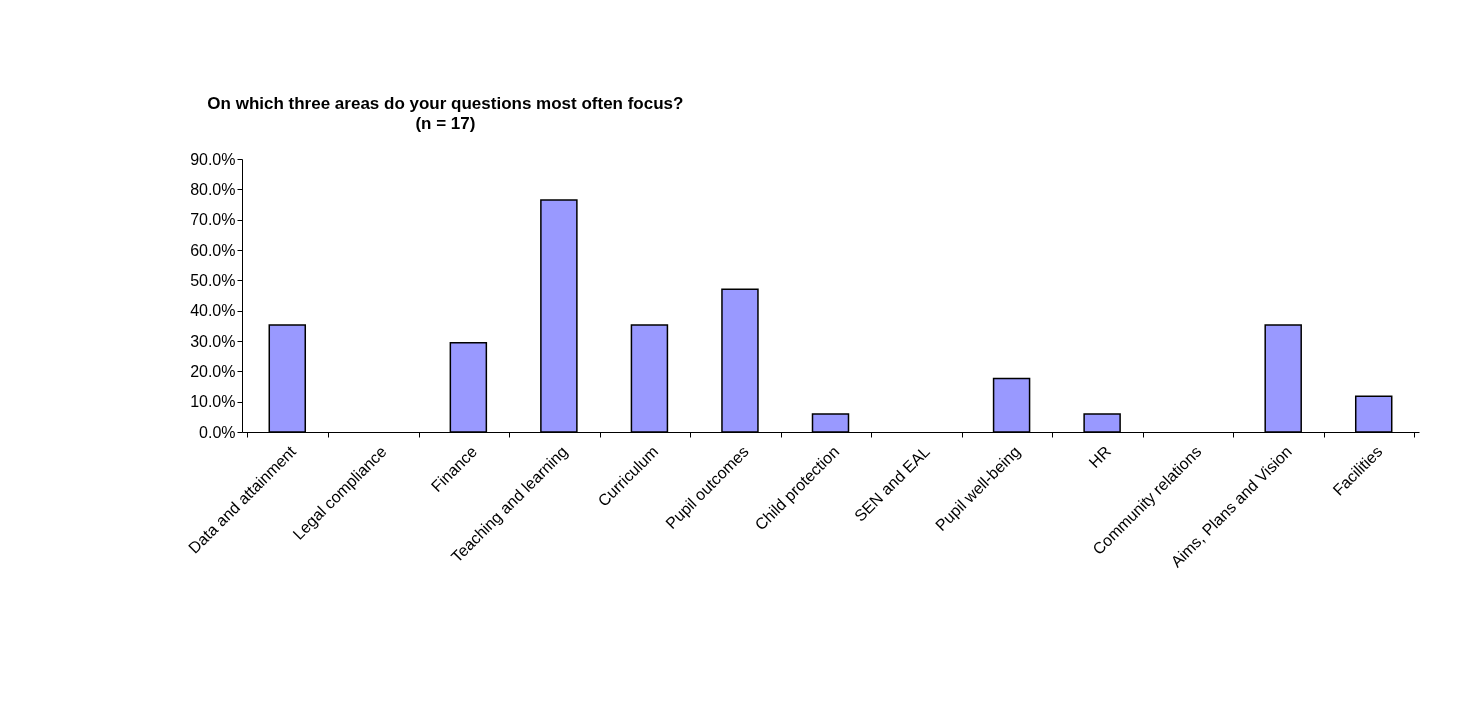 The width and height of the screenshot is (1471, 706). Describe the element at coordinates (213, 250) in the screenshot. I see `y-tick-label: 60.0%` at that location.